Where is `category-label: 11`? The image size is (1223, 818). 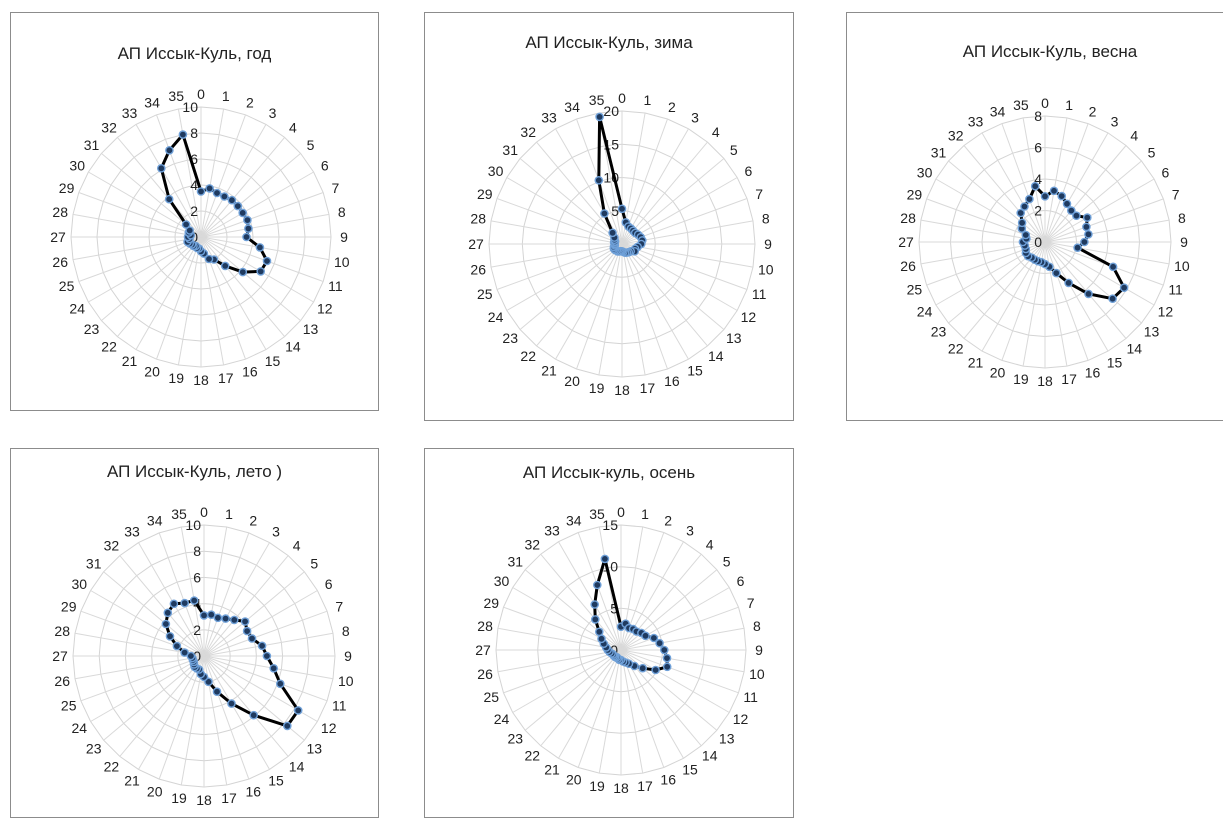
category-label: 11 is located at coordinates (339, 705).